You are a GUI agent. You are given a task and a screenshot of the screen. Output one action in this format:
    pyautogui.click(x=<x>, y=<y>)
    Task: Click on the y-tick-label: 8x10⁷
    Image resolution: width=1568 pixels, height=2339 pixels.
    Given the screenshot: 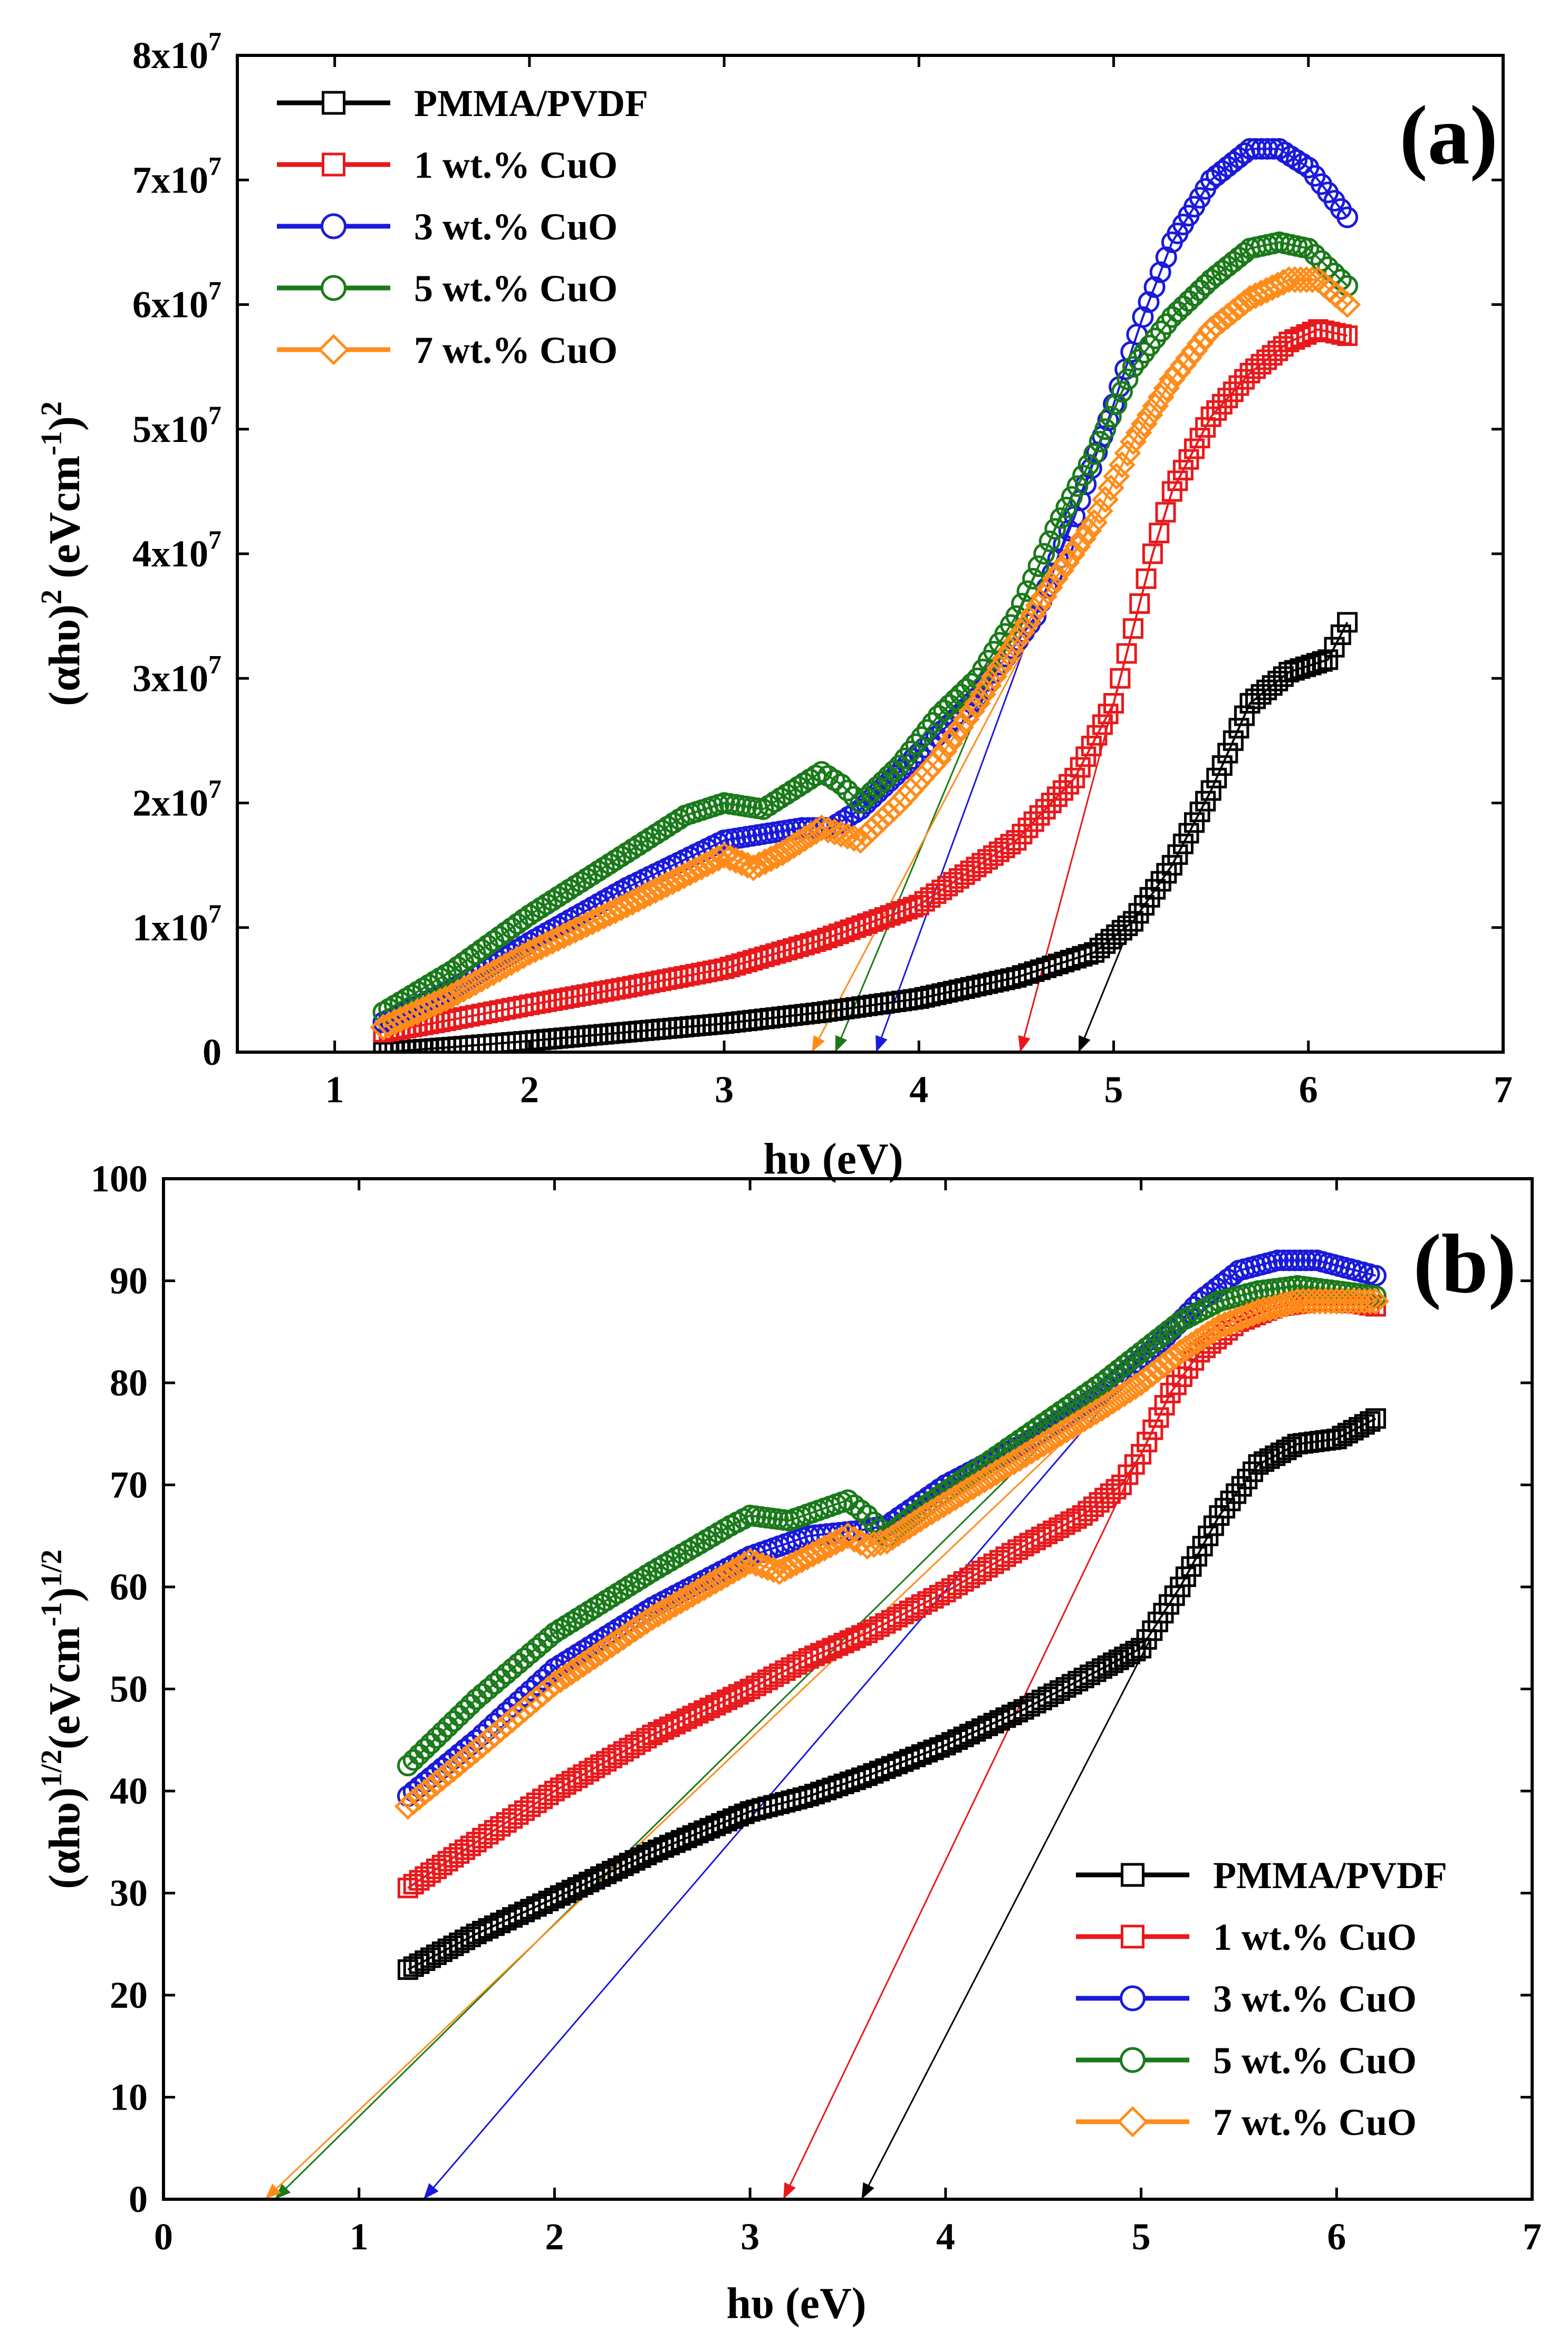 What is the action you would take?
    pyautogui.click(x=177, y=51)
    